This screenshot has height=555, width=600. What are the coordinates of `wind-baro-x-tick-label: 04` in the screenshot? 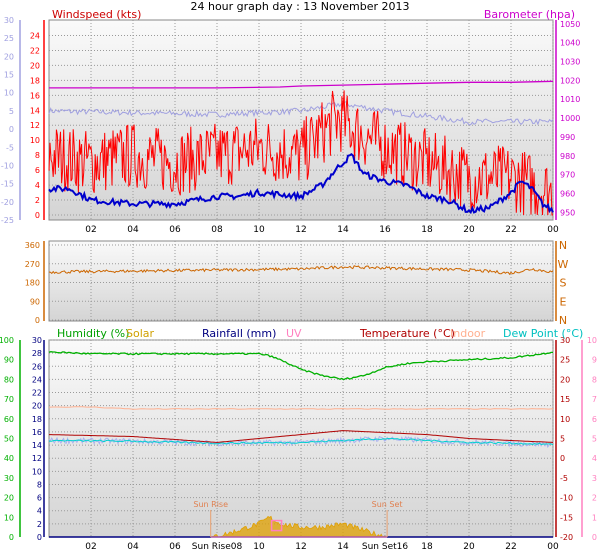 It's located at (133, 230).